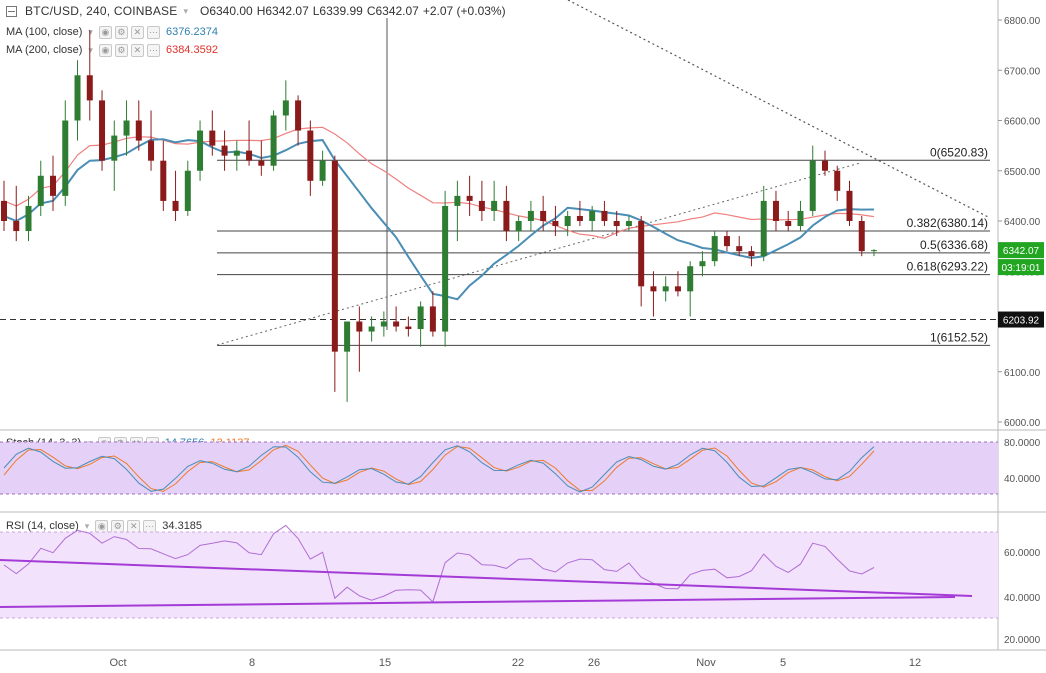 This screenshot has width=1046, height=673. Describe the element at coordinates (947, 267) in the screenshot. I see `fib-level-label: 0.618(6293.22)` at that location.